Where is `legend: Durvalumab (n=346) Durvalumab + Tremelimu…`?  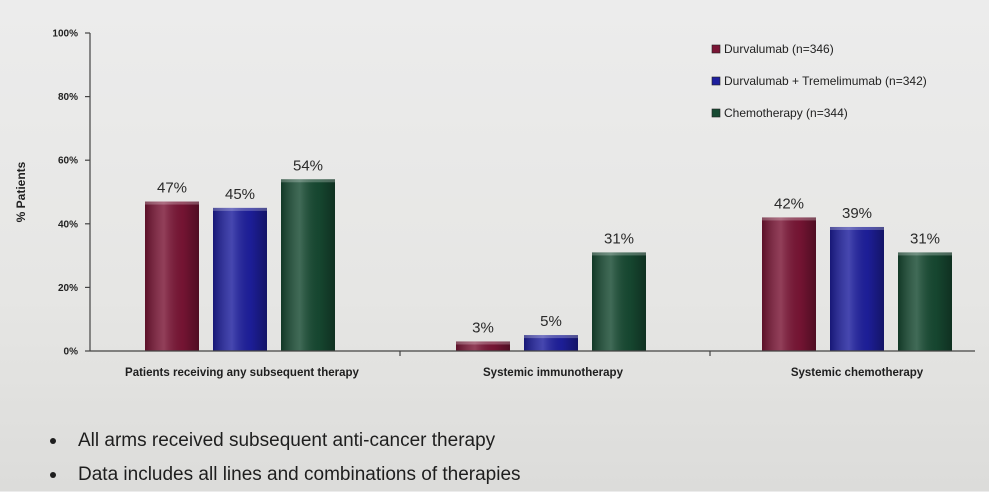
legend: Durvalumab (n=346) Durvalumab + Tremelimu… is located at coordinates (819, 81).